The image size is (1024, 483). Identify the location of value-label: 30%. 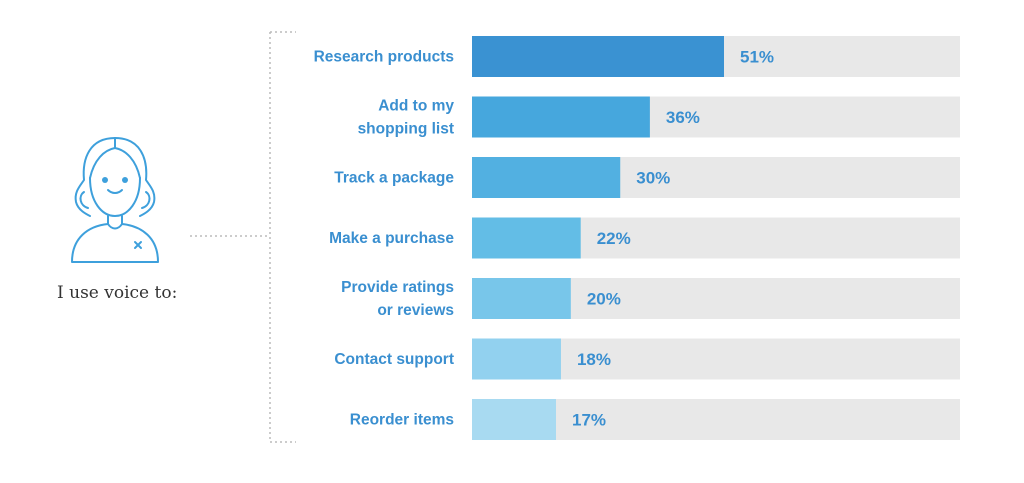
(653, 178).